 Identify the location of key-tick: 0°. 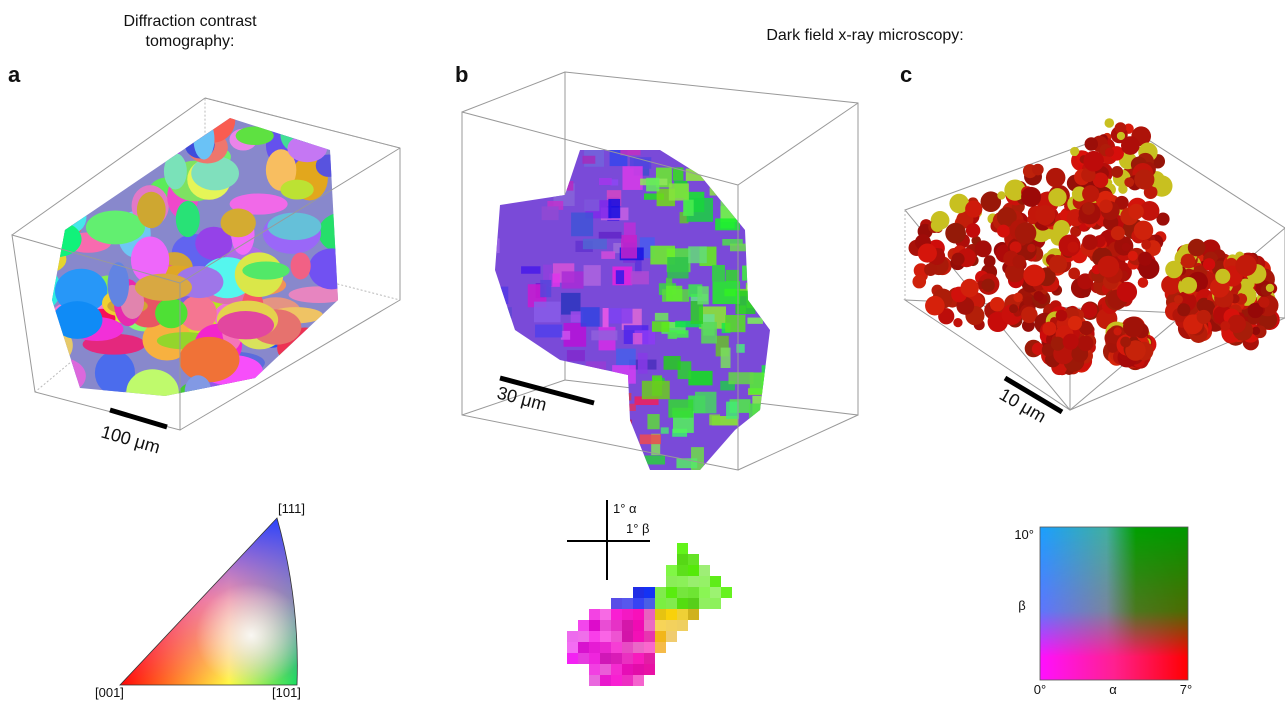
(1040, 689).